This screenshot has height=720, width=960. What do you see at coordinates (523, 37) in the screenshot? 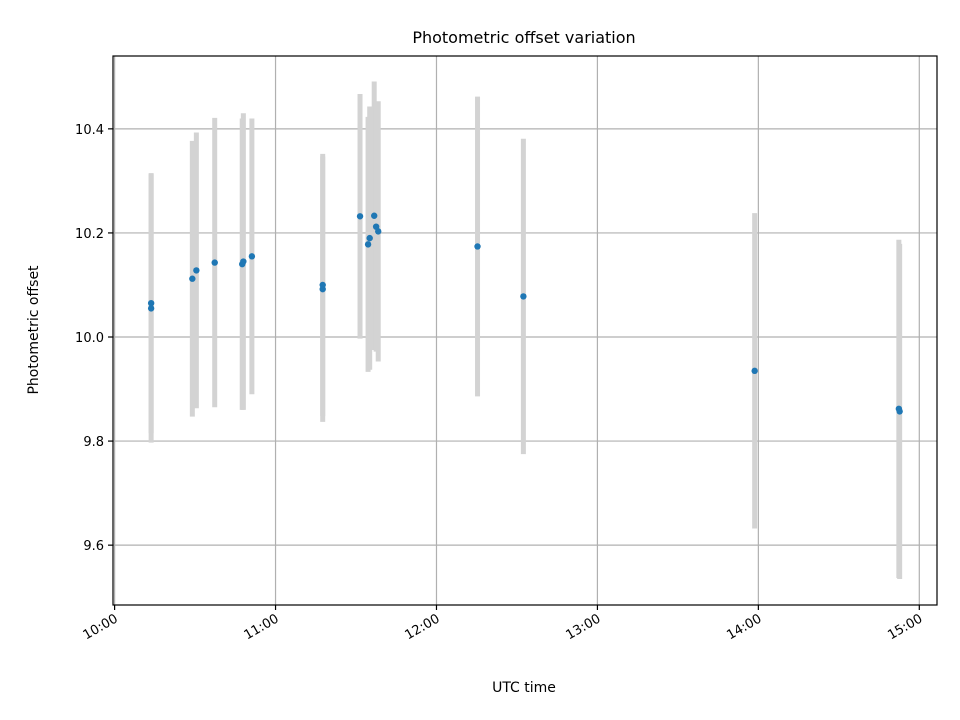
I see `chart-title: Photometric offset variation` at bounding box center [523, 37].